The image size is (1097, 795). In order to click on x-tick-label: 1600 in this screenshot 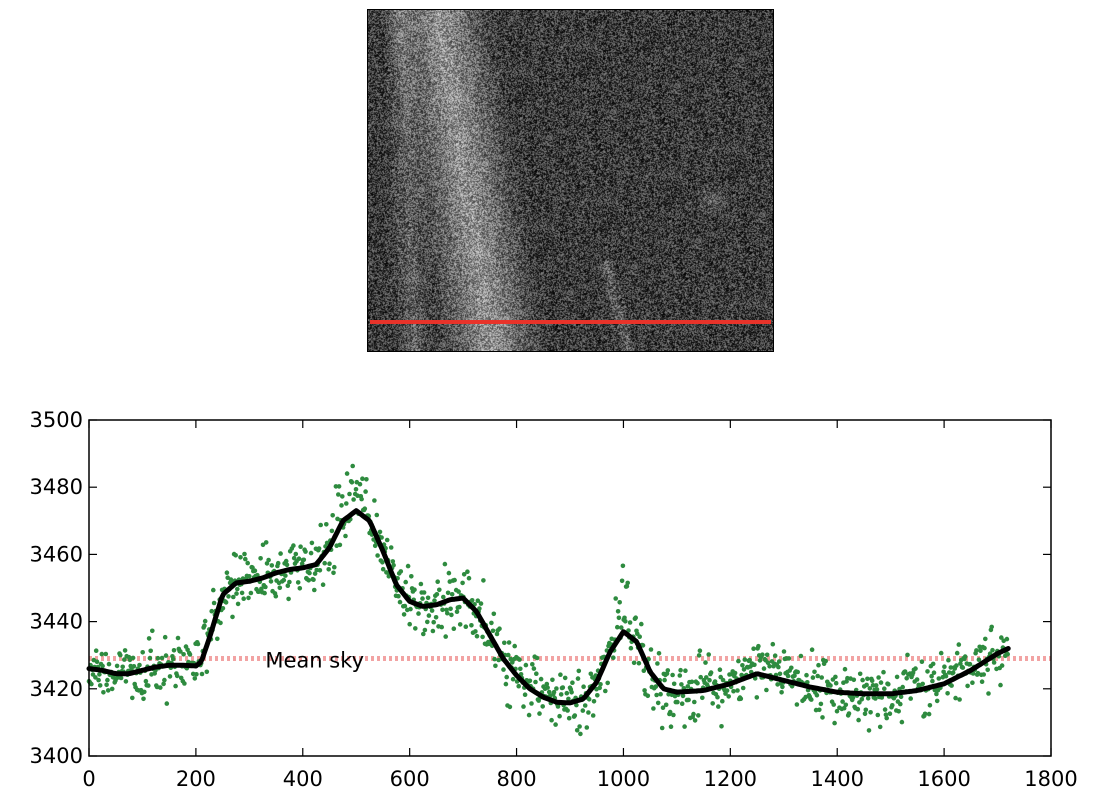, I will do `click(943, 779)`.